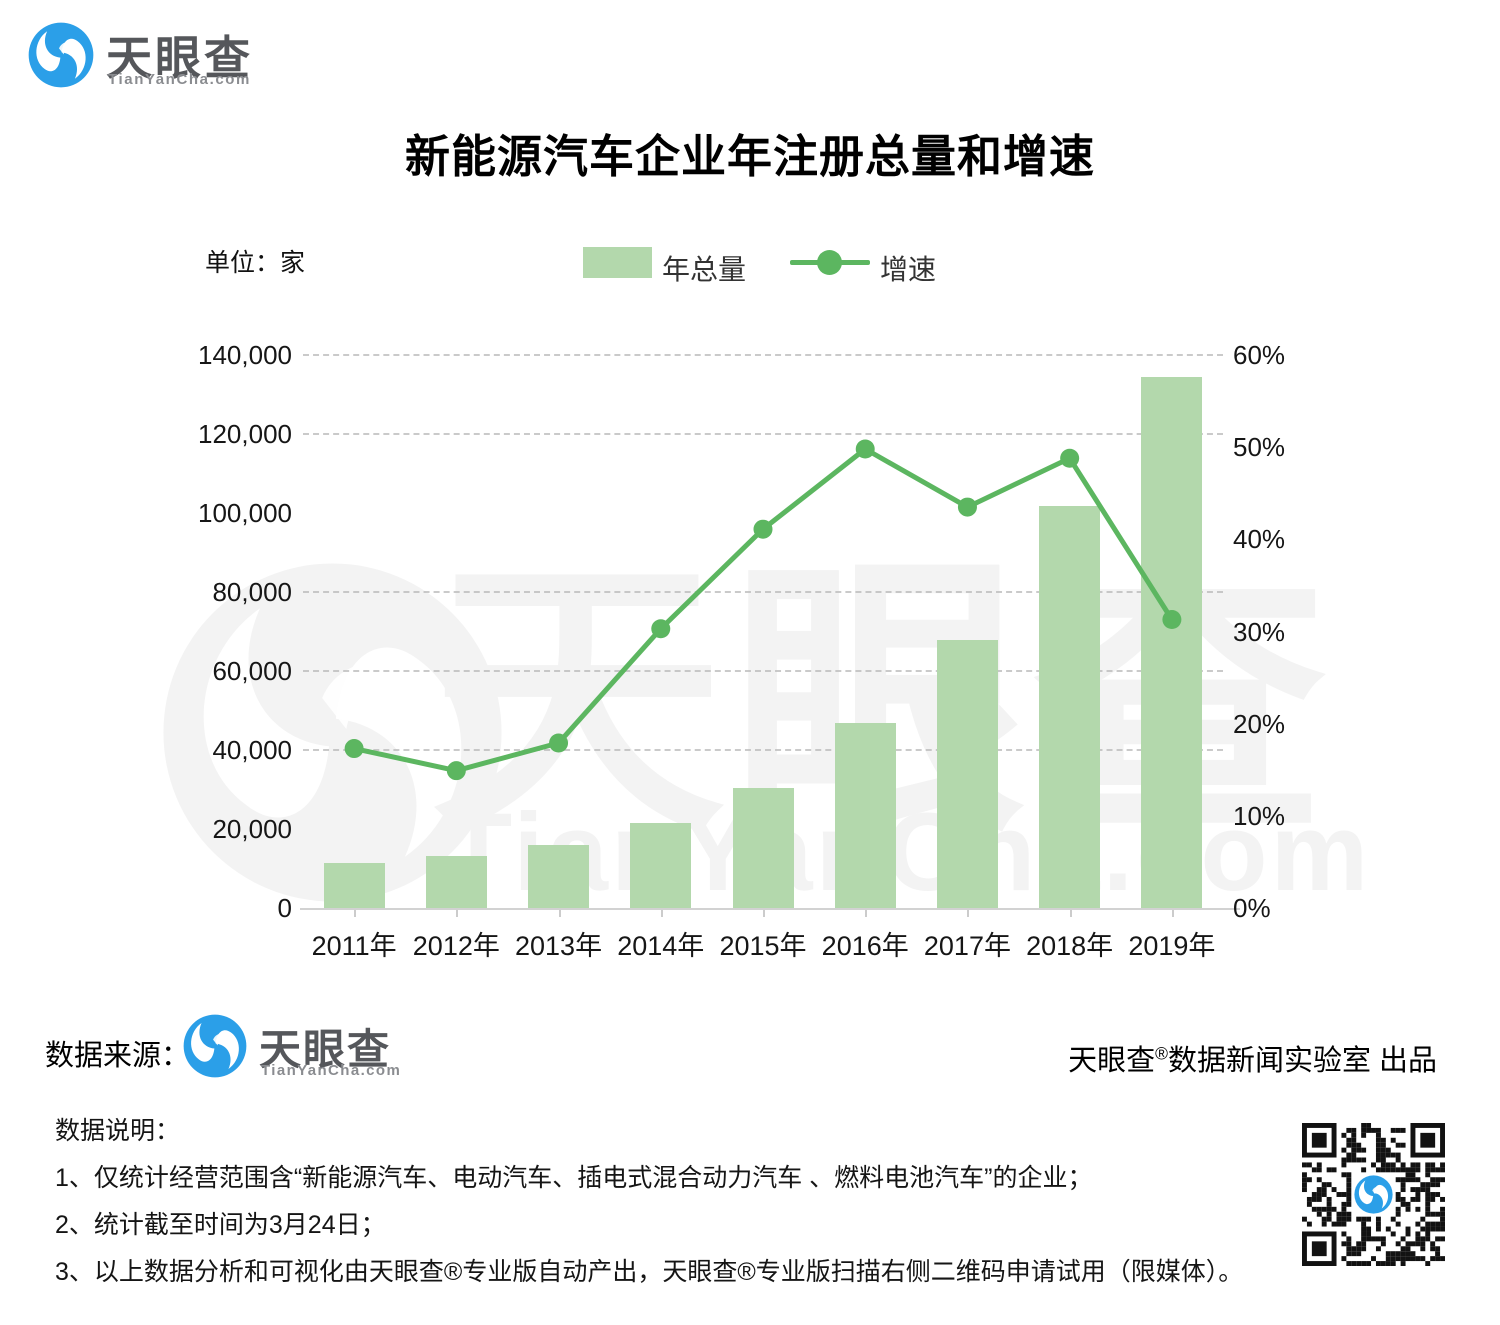 The width and height of the screenshot is (1500, 1325). What do you see at coordinates (456, 771) in the screenshot?
I see `line-point-2012年` at bounding box center [456, 771].